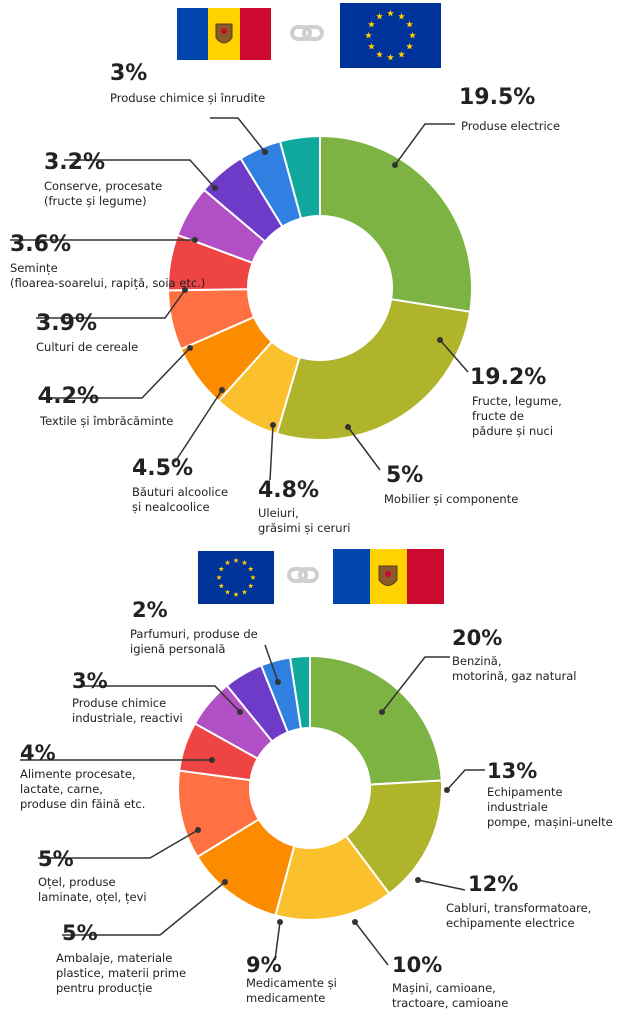 The width and height of the screenshot is (617, 1024). Describe the element at coordinates (121, 973) in the screenshot. I see `slice-label: plastice, materii prime` at that location.